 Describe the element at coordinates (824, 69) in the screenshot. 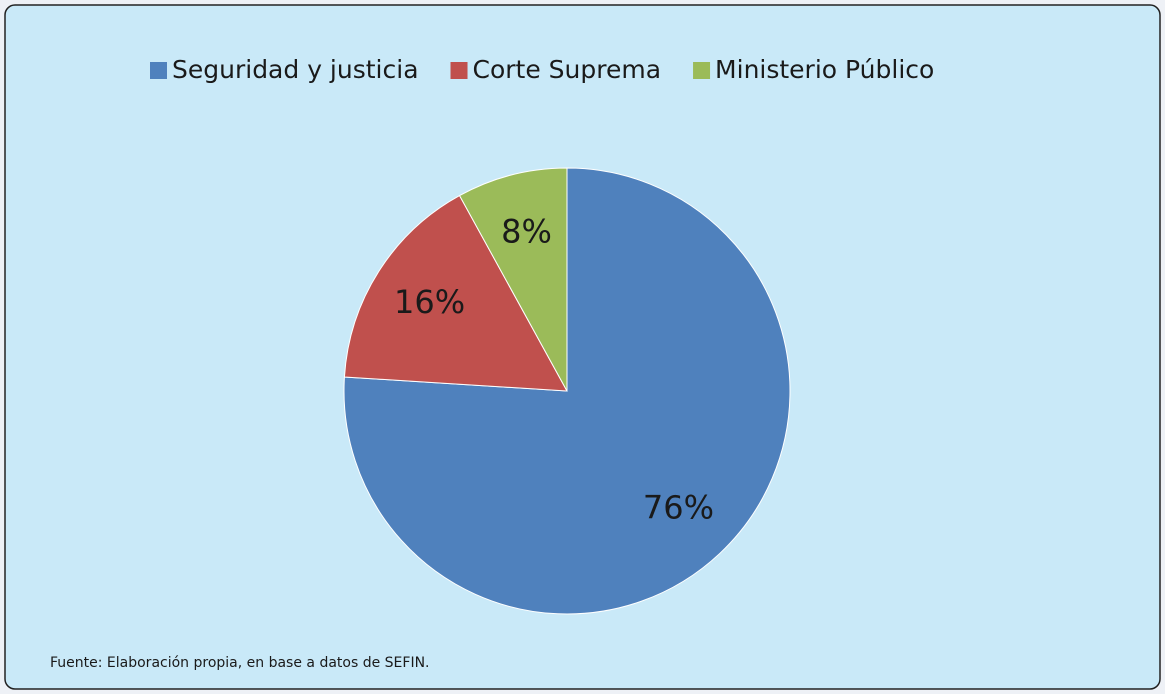

I see `legend-label: Ministerio Público` at that location.